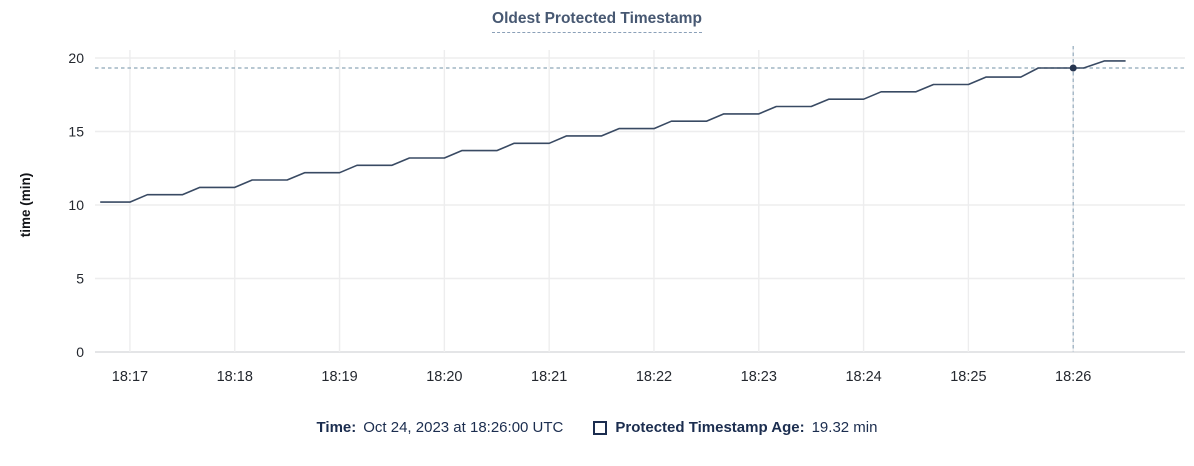 Image resolution: width=1194 pixels, height=466 pixels. Describe the element at coordinates (759, 377) in the screenshot. I see `x-tick-label: 18:23` at that location.